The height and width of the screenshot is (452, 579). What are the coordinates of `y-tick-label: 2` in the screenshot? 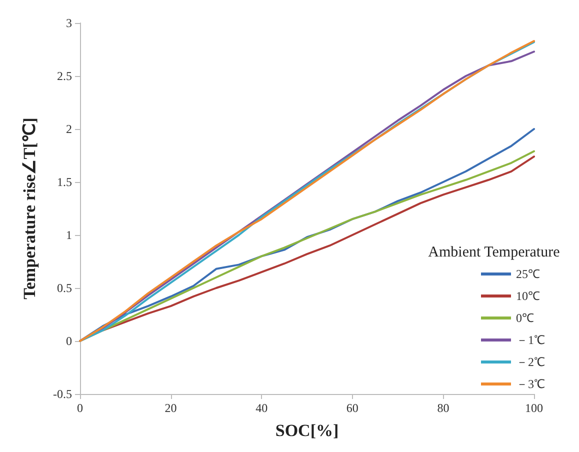 It's located at (69, 129).